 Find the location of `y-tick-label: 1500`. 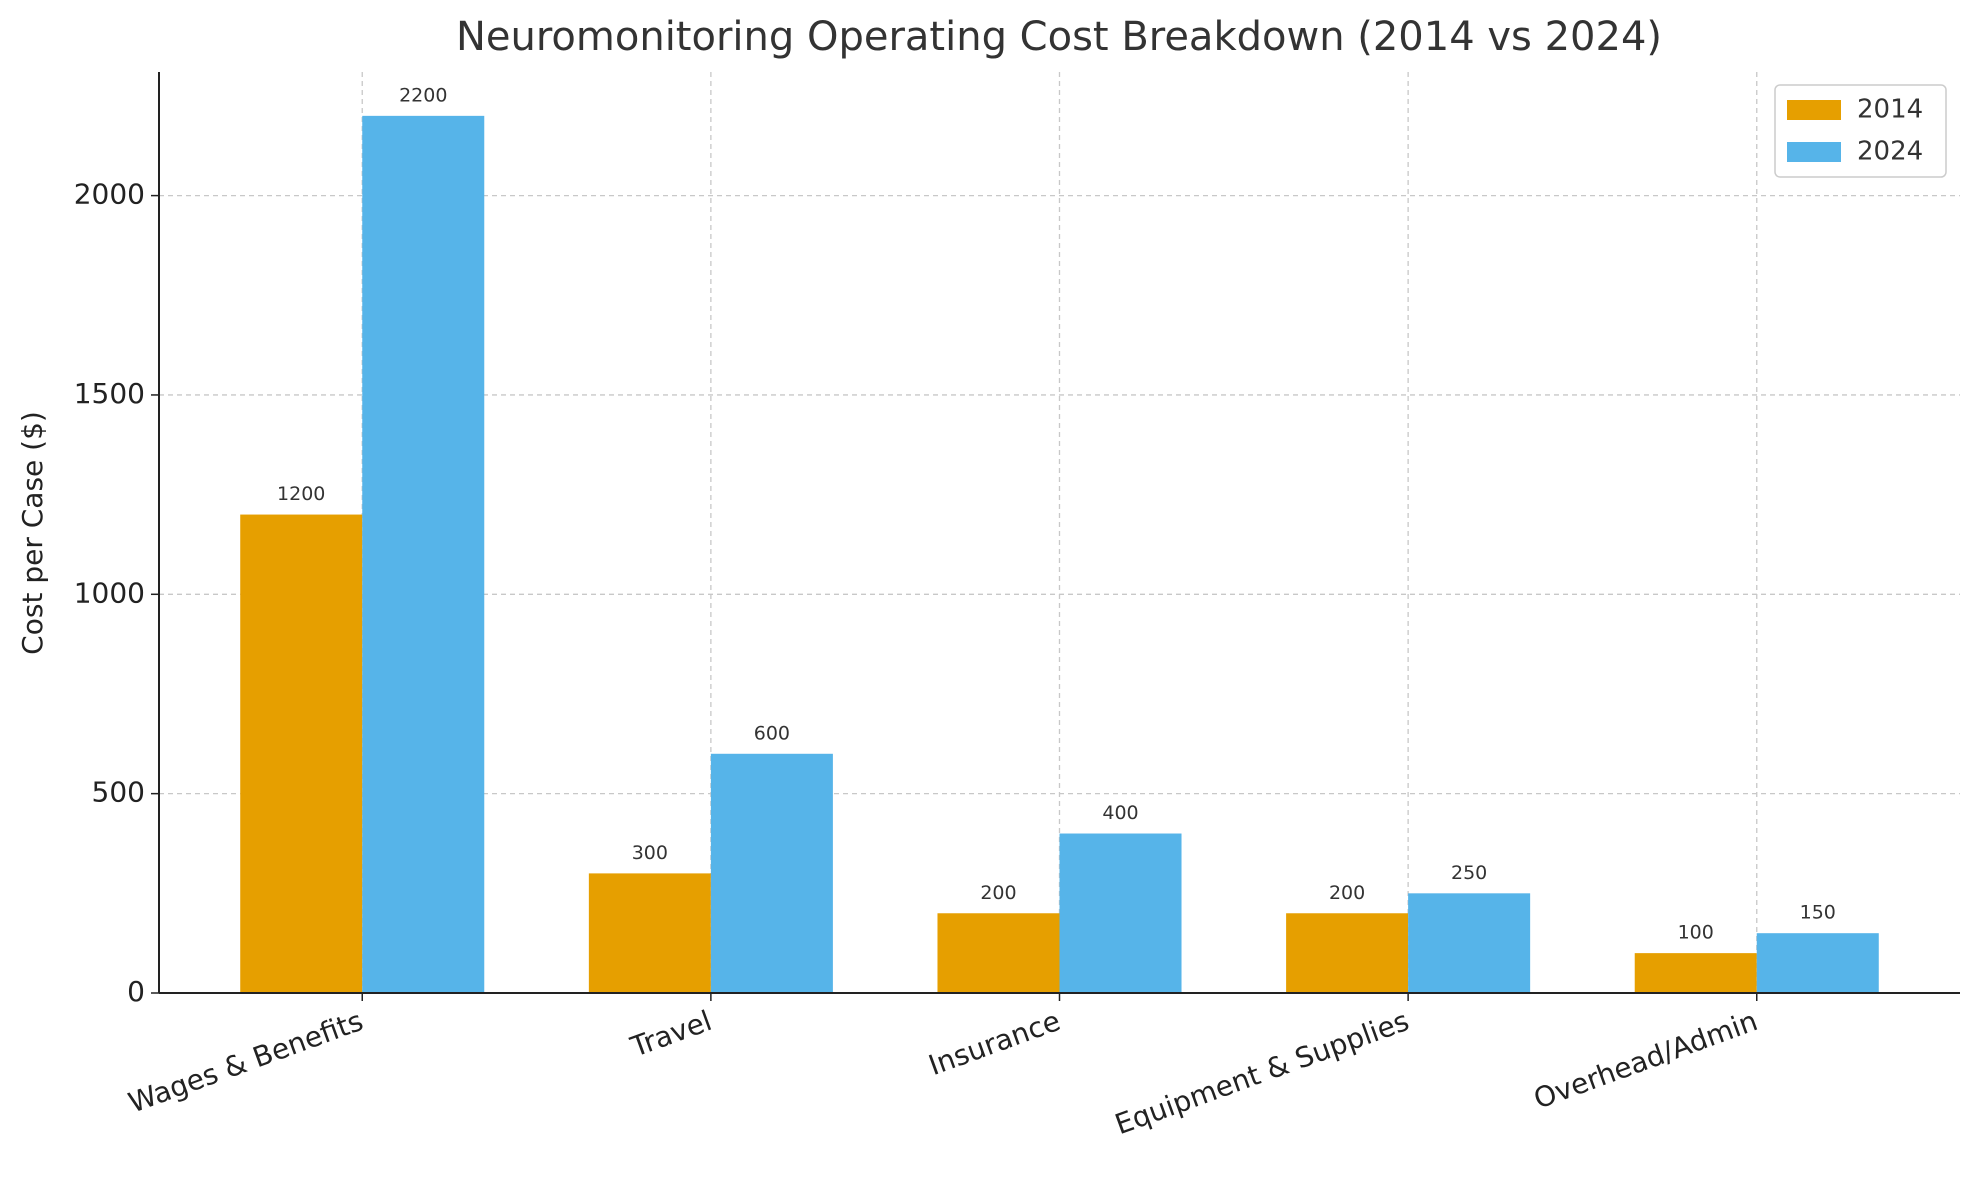

y-tick-label: 1500 is located at coordinates (109, 393).